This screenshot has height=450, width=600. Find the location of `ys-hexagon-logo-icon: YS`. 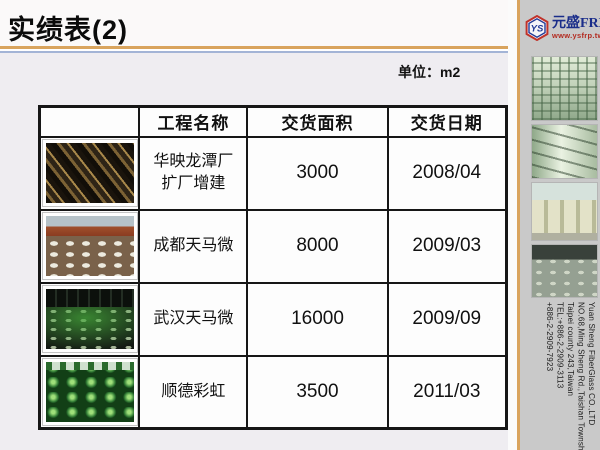

ys-hexagon-logo-icon: YS is located at coordinates (537, 28).